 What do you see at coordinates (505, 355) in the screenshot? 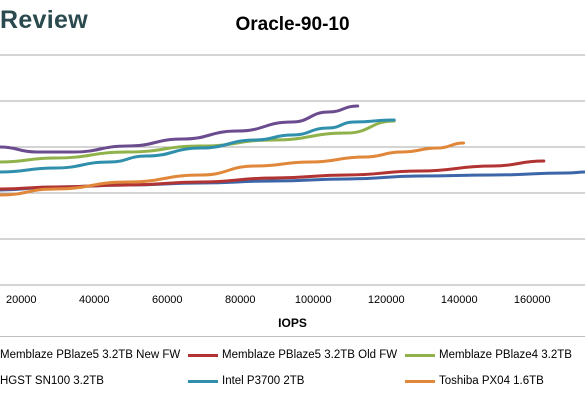
I see `legend-label: Memblaze PBlaze4 3.2TB` at bounding box center [505, 355].